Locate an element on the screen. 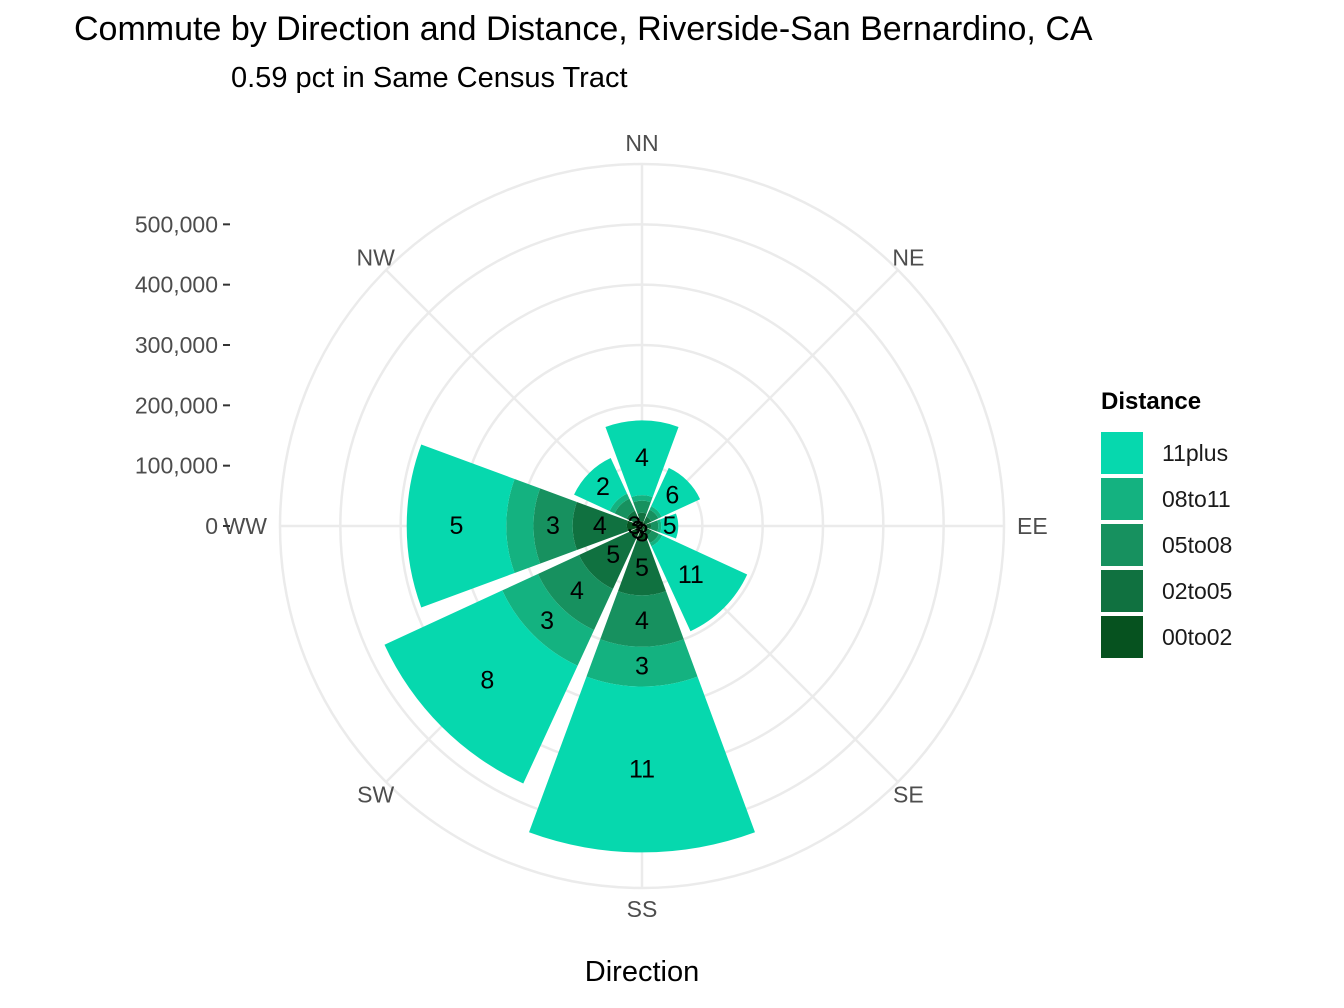 This screenshot has width=1344, height=1008. legend: Distance 11plus 08to11 05to08 02to05 00to02 is located at coordinates (1166, 524).